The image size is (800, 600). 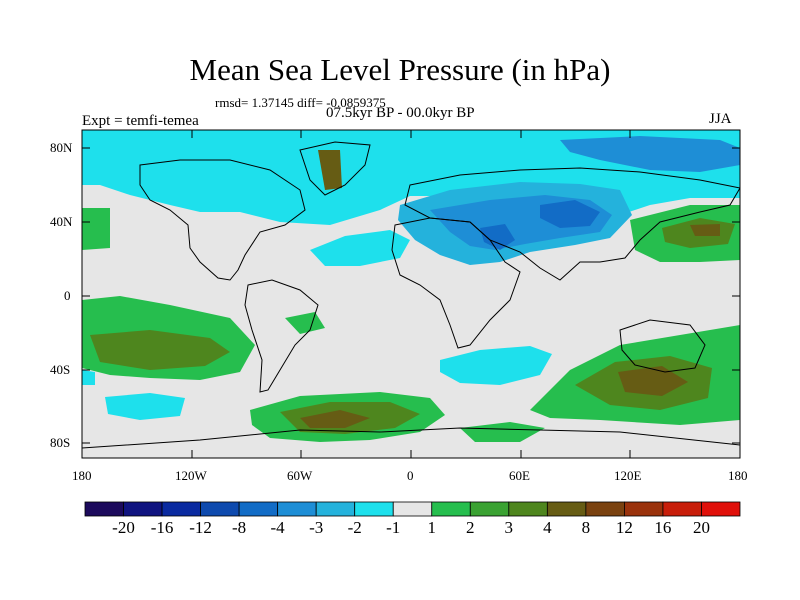 I want to click on cyan-region-pacific-edge, so click(x=88, y=377).